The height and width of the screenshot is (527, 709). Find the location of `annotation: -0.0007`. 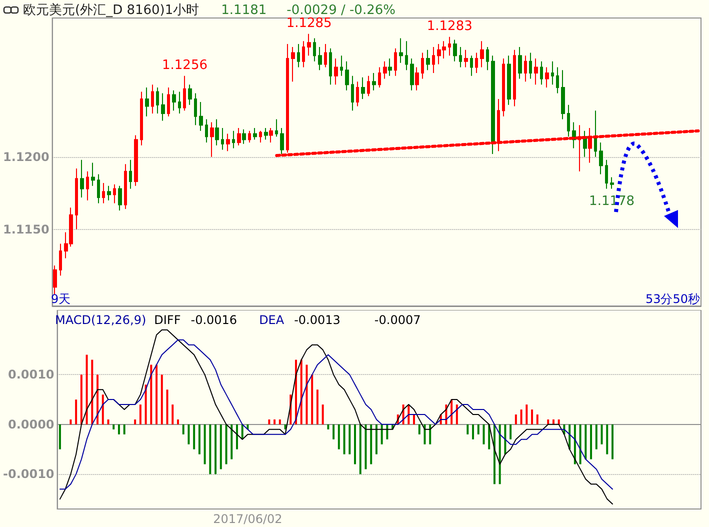

annotation: -0.0007 is located at coordinates (397, 320).